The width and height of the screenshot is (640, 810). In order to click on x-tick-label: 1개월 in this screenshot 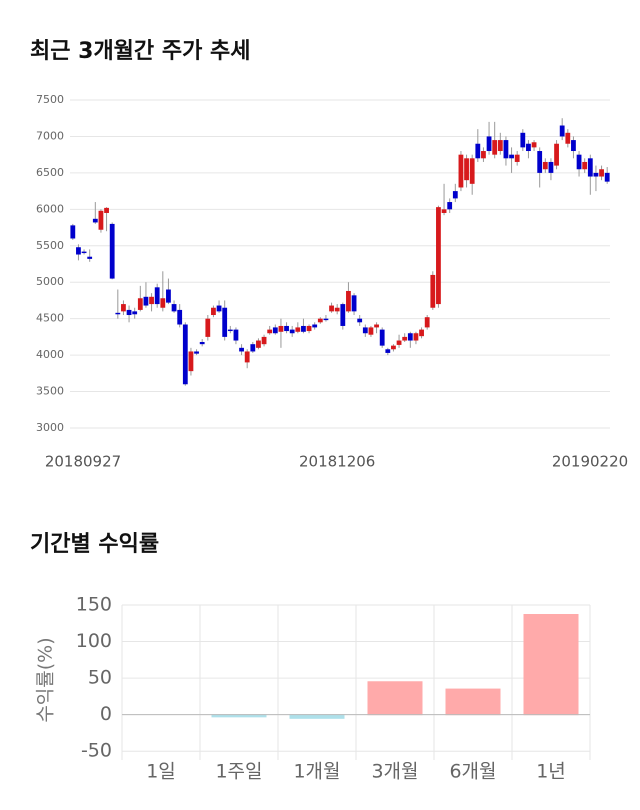, I will do `click(316, 772)`.